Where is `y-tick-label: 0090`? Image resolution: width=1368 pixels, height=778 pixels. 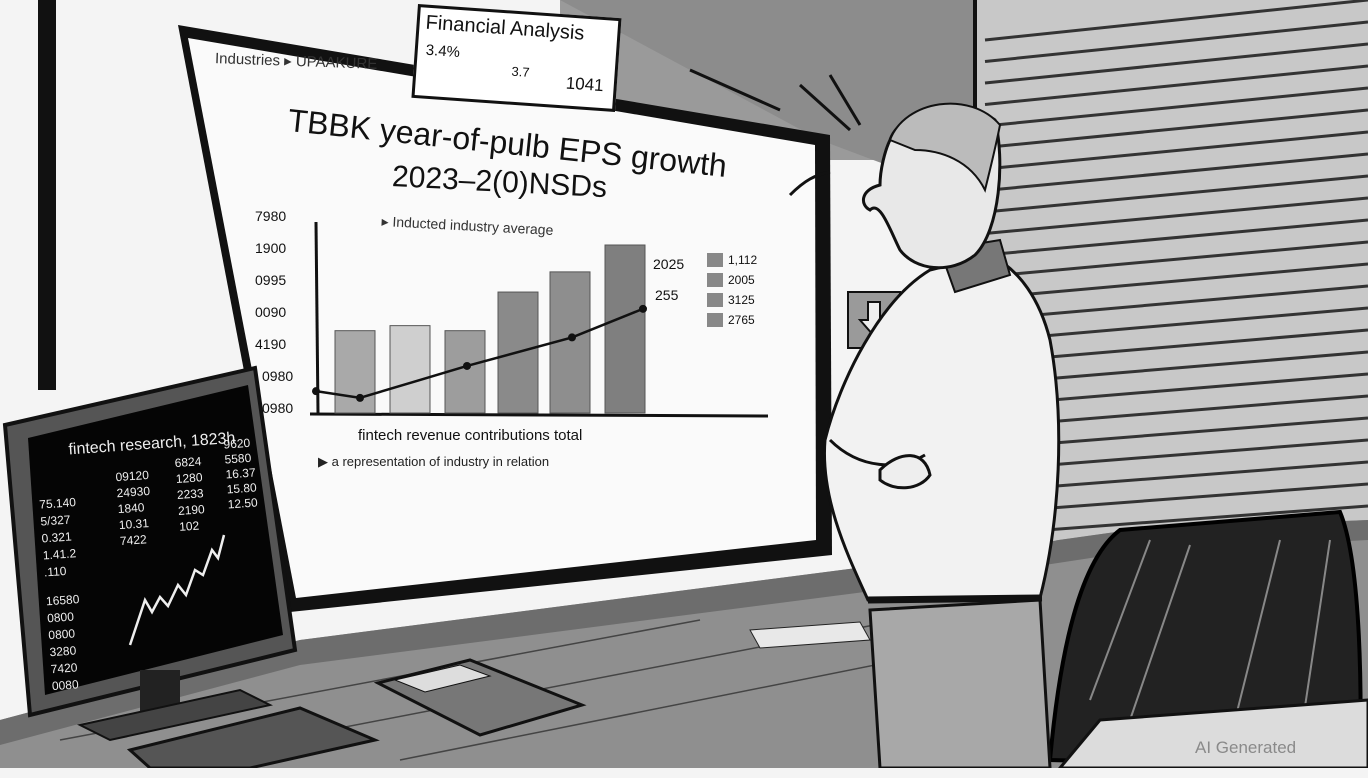
y-tick-label: 0090 is located at coordinates (271, 312).